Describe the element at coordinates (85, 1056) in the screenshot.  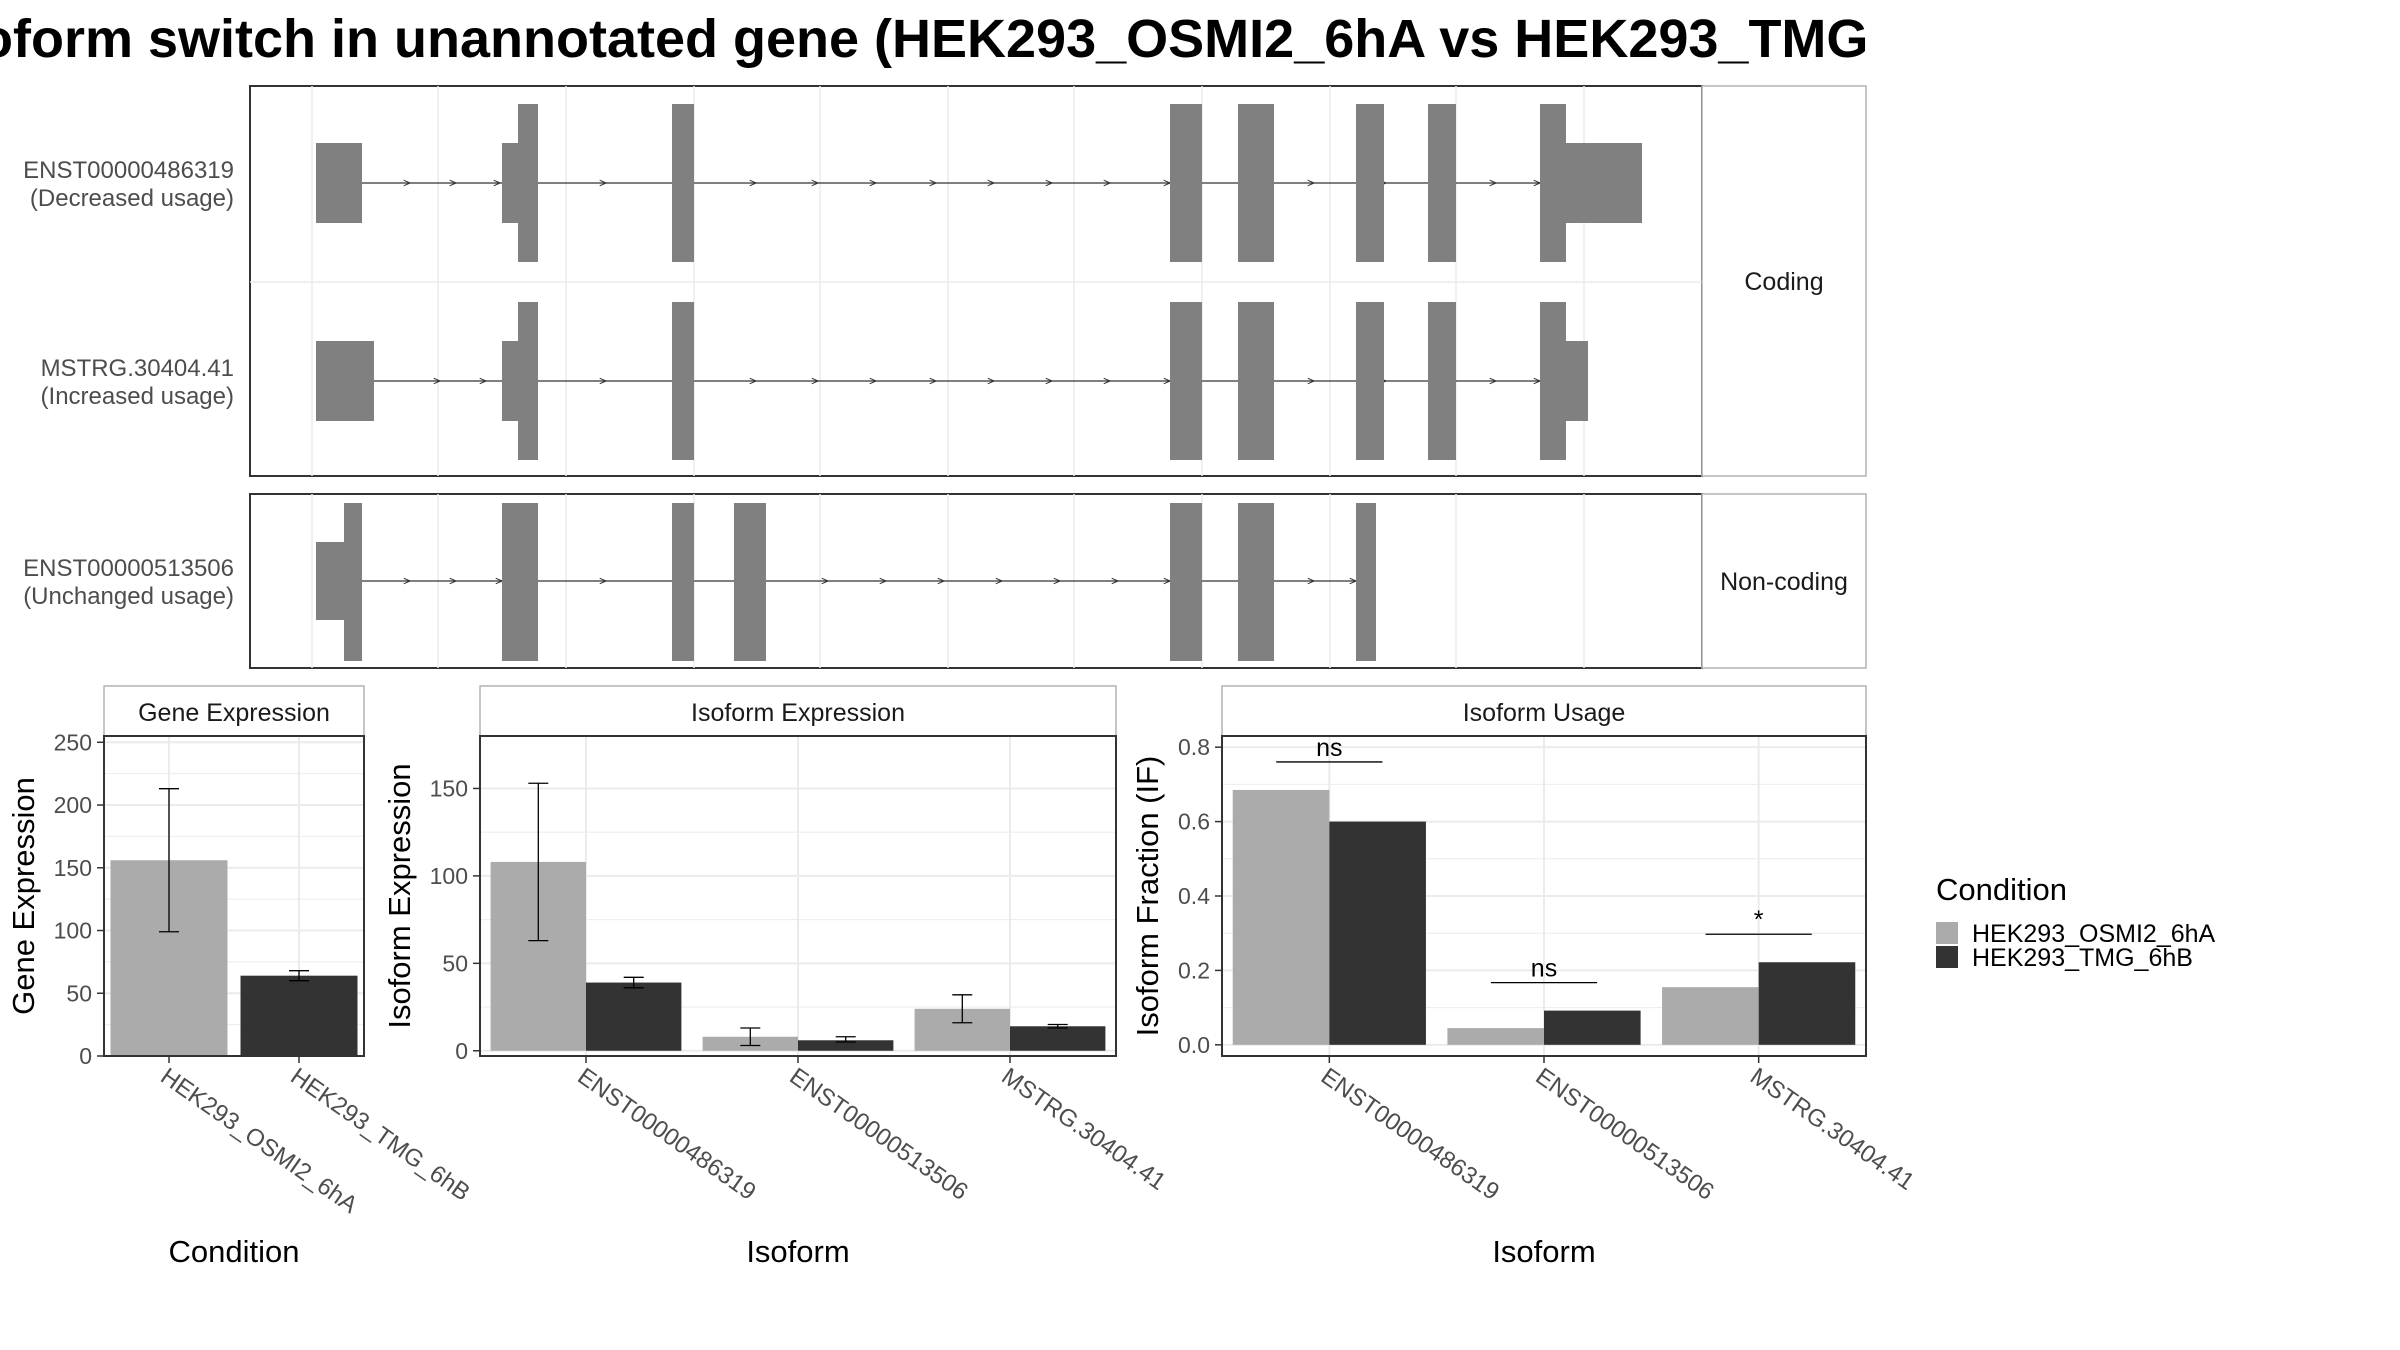
I see `y-tick-label: 0` at that location.